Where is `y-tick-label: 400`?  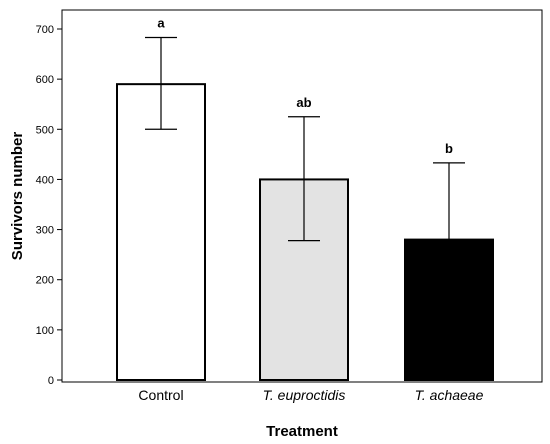 y-tick-label: 400 is located at coordinates (45, 180).